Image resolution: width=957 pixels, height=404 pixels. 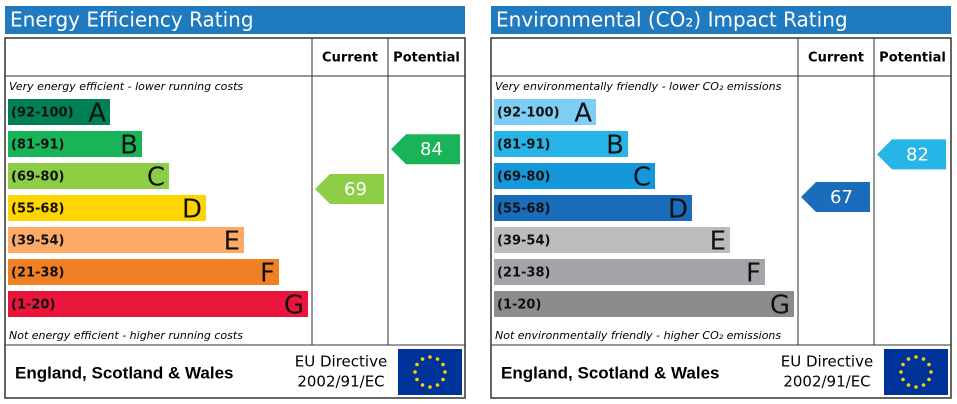 What do you see at coordinates (431, 149) in the screenshot?
I see `rating-value: 84` at bounding box center [431, 149].